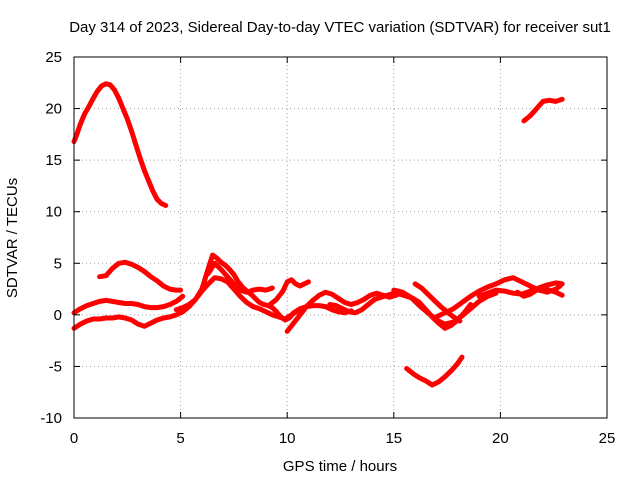 Image resolution: width=640 pixels, height=480 pixels. I want to click on y-tick-label: -5, so click(55, 366).